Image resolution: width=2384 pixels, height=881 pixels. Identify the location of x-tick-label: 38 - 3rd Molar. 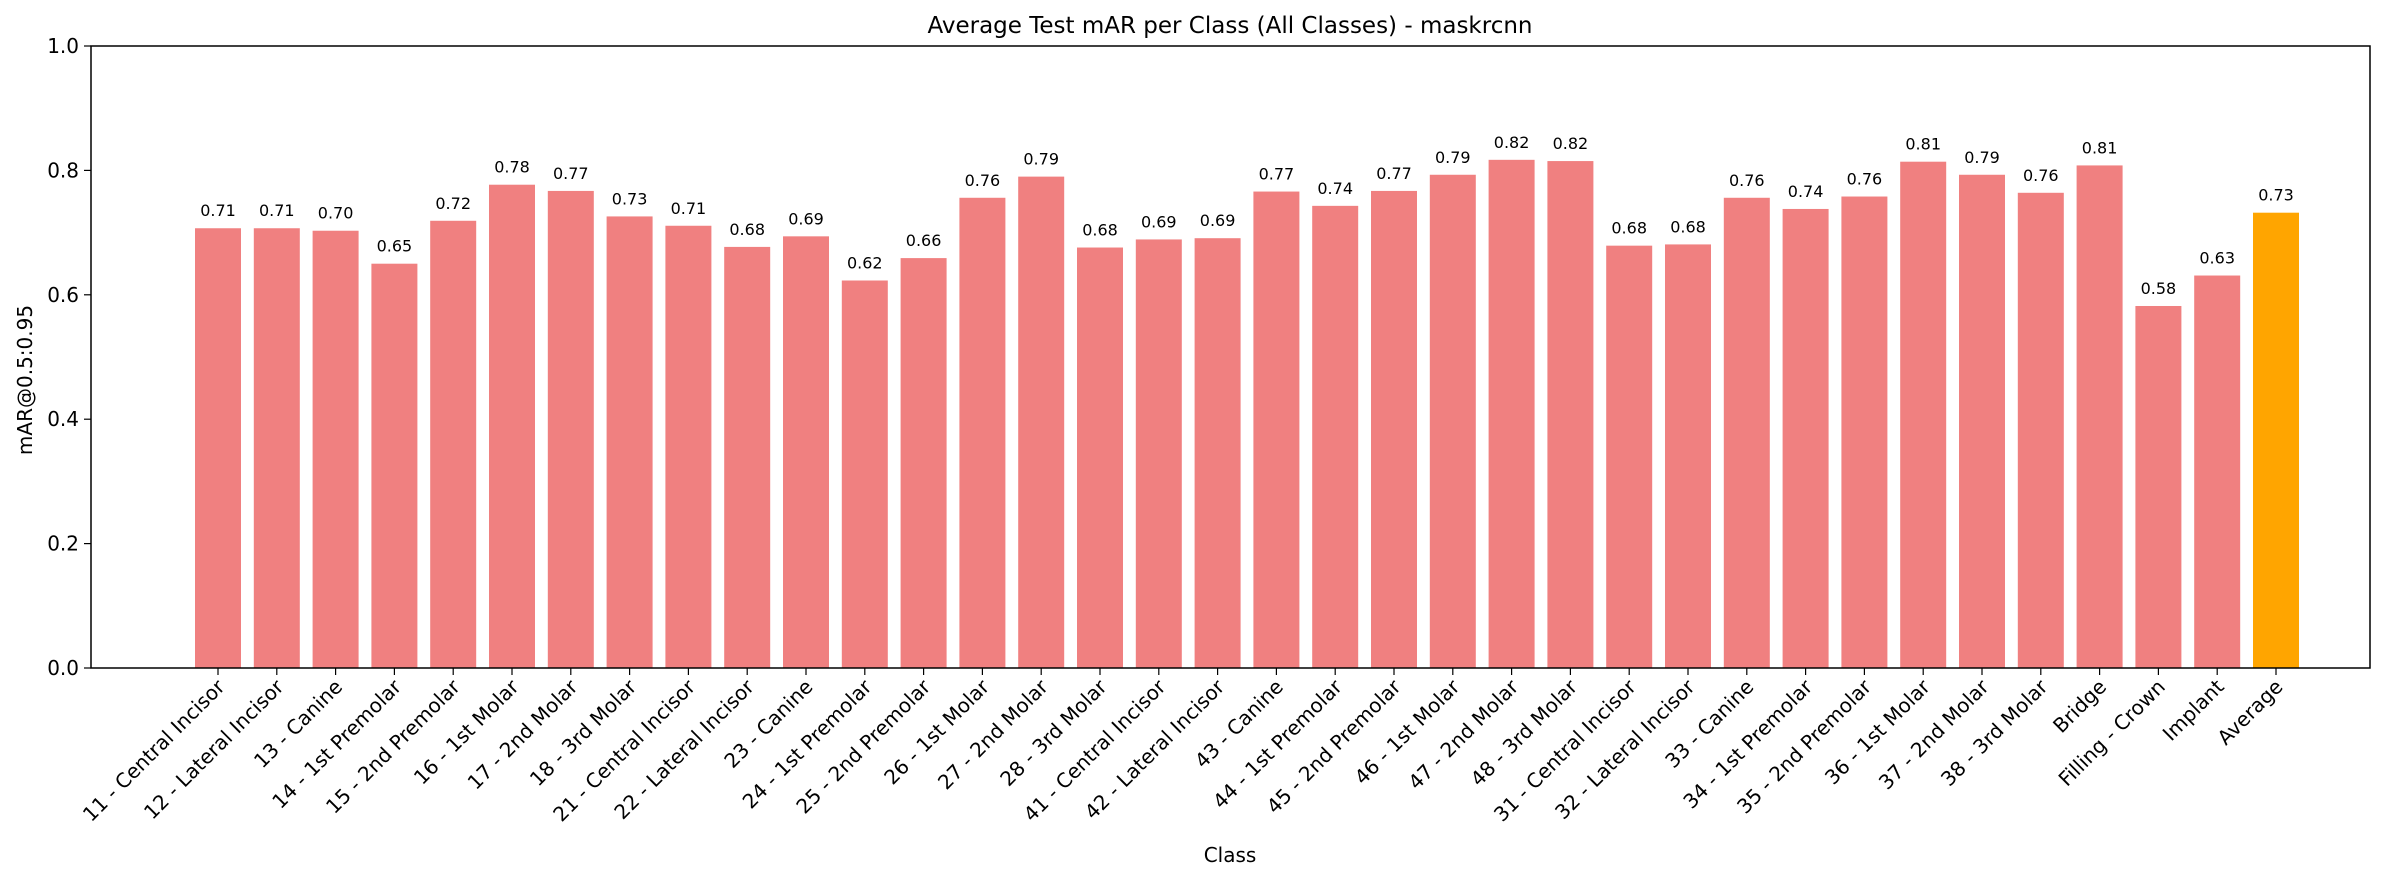
(1994, 732).